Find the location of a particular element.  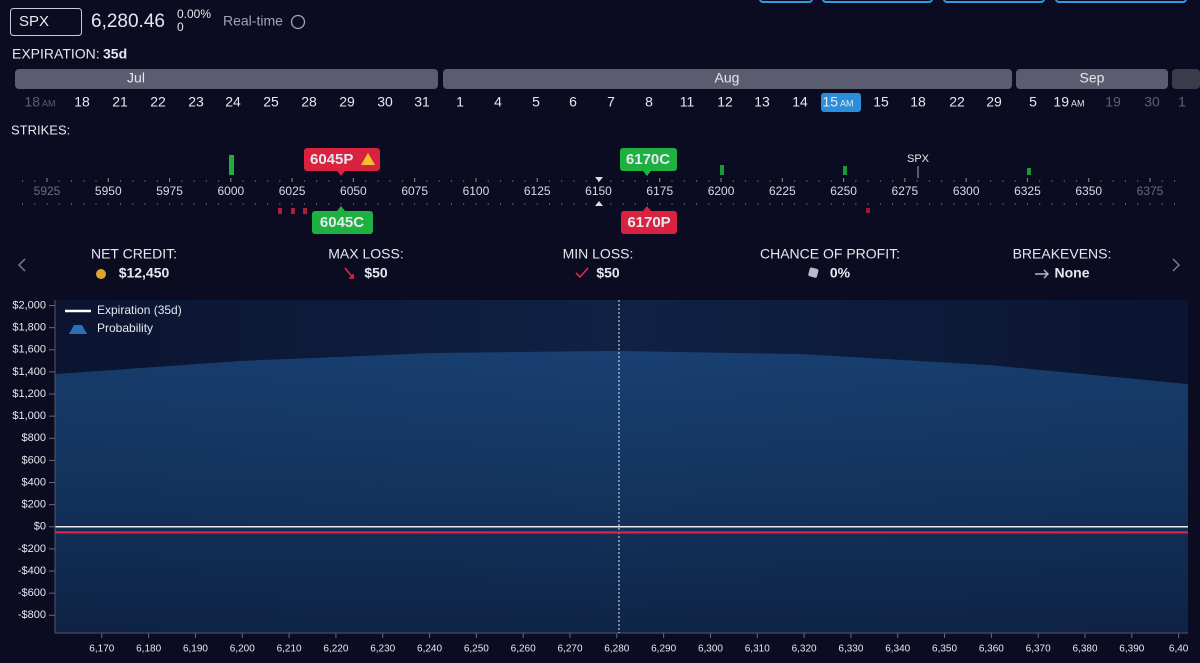

x-tick-label: 6,270 is located at coordinates (569, 649).